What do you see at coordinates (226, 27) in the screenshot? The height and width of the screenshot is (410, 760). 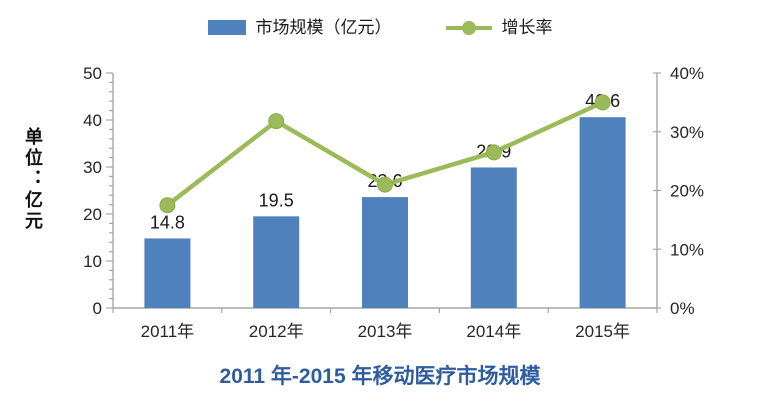 I see `legend-bar-swatch` at bounding box center [226, 27].